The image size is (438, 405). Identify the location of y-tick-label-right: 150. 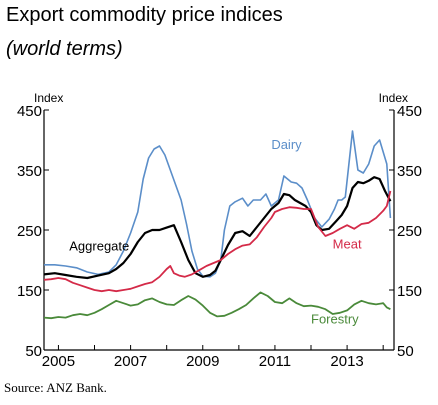
(409, 291).